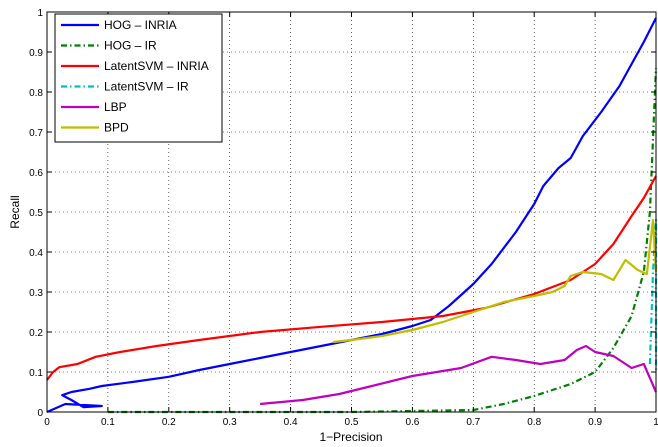 Image resolution: width=658 pixels, height=447 pixels. I want to click on x-tick-label: 0.5, so click(352, 422).